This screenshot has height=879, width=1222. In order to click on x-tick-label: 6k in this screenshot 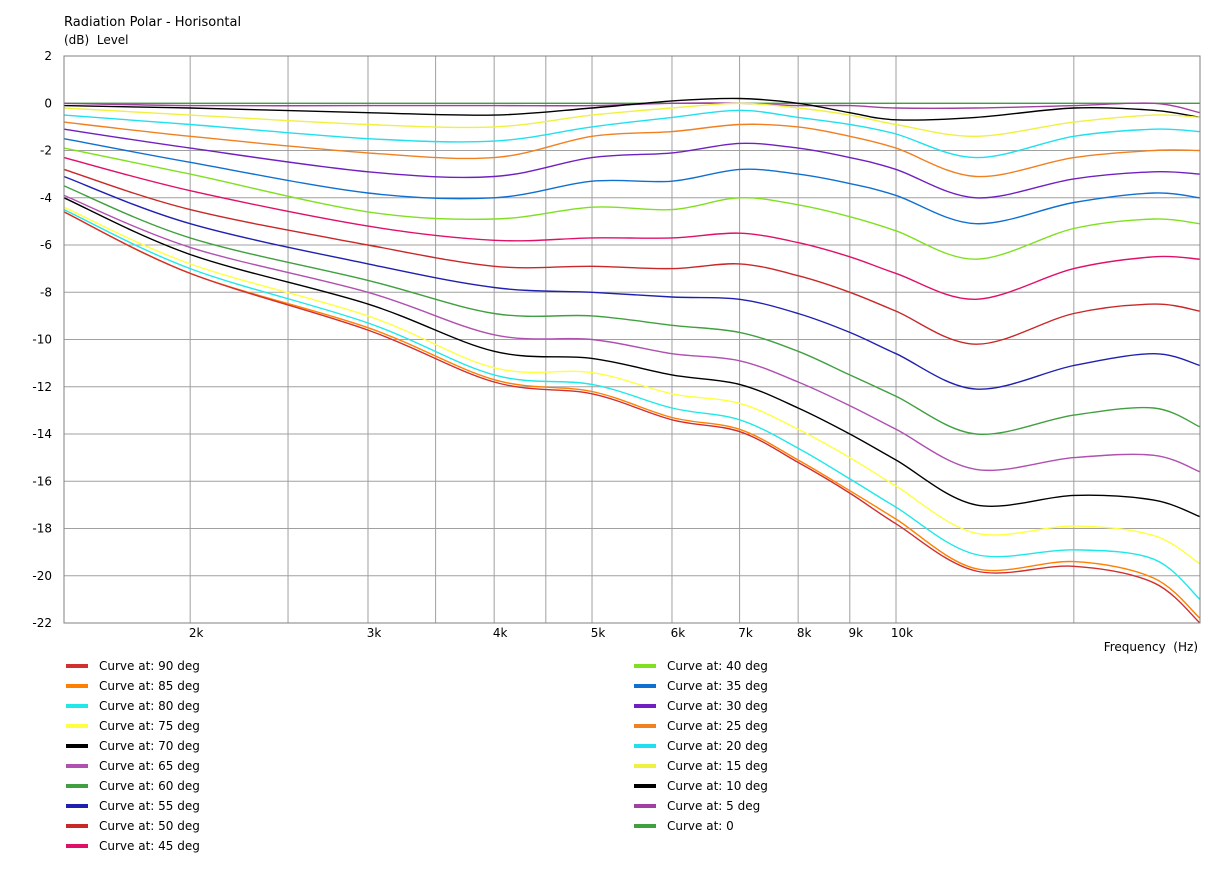, I will do `click(678, 633)`.